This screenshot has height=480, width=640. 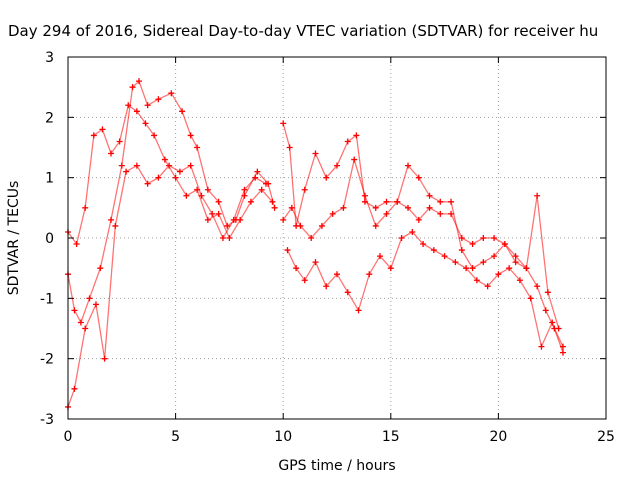 What do you see at coordinates (47, 420) in the screenshot?
I see `y-tick-label: -3` at bounding box center [47, 420].